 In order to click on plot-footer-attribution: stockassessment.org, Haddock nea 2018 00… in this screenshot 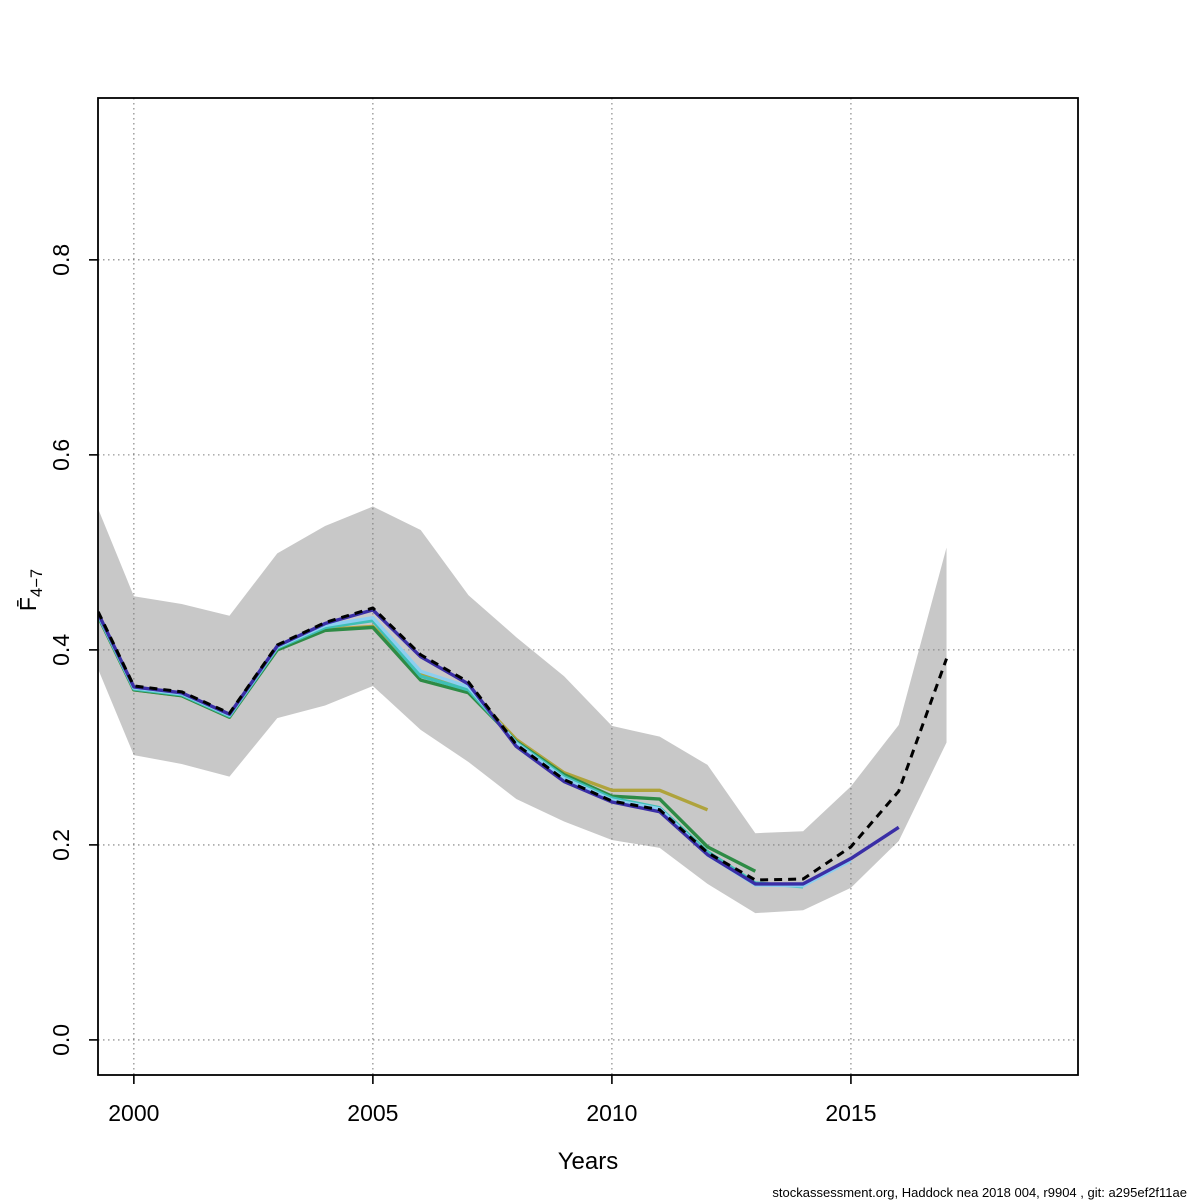, I will do `click(979, 1192)`.